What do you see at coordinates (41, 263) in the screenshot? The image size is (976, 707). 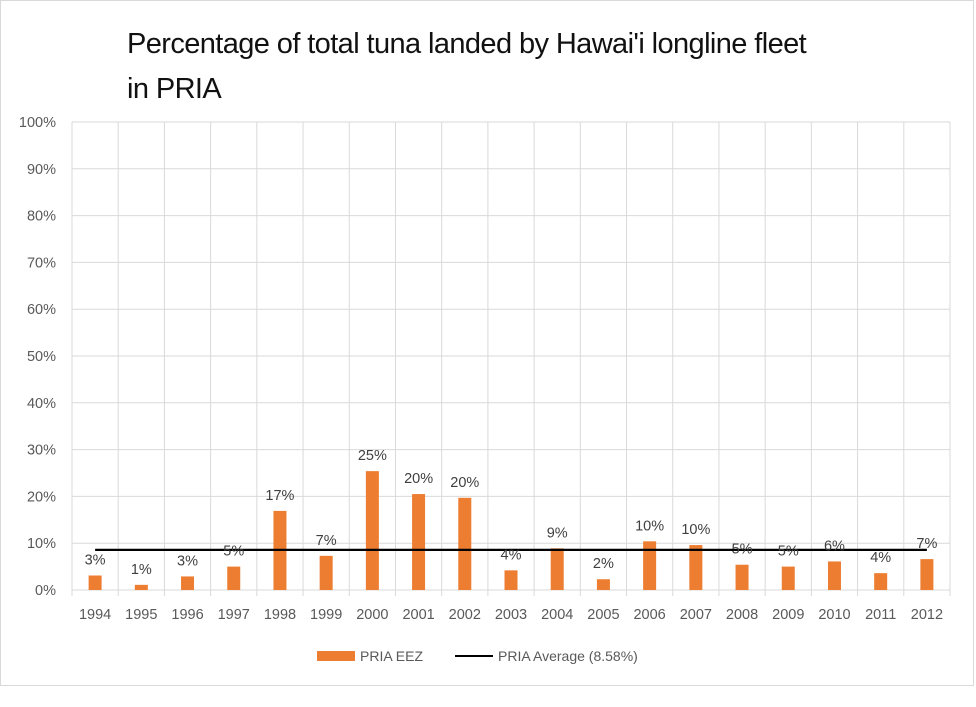 I see `y-tick-label: 70%` at bounding box center [41, 263].